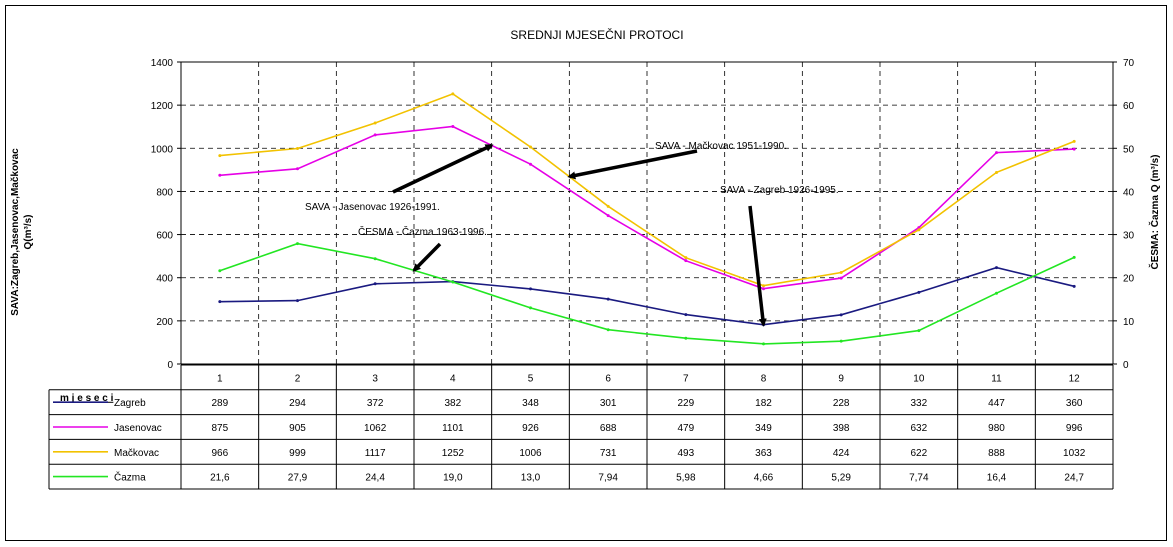 The height and width of the screenshot is (547, 1173). What do you see at coordinates (375, 428) in the screenshot?
I see `table-cell: 1062` at bounding box center [375, 428].